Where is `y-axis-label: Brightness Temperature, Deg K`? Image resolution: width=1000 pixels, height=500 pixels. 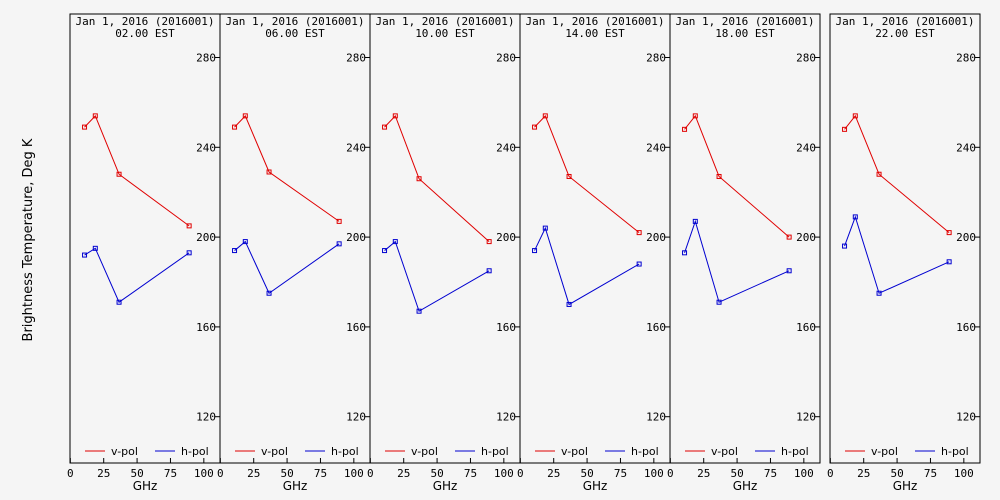
y-axis-label: Brightness Temperature, Deg K is located at coordinates (28, 239).